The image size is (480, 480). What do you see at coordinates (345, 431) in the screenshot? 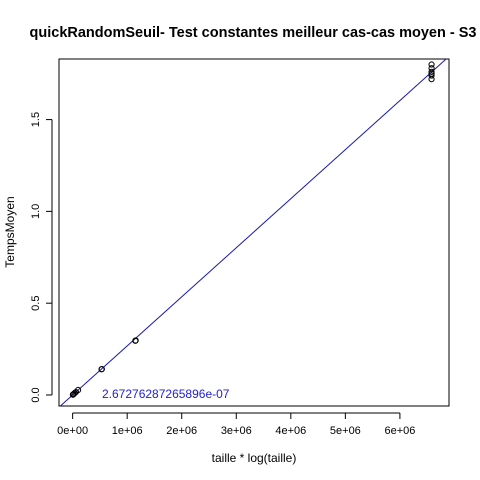
I see `x-tick-label: 5e+06` at bounding box center [345, 431].